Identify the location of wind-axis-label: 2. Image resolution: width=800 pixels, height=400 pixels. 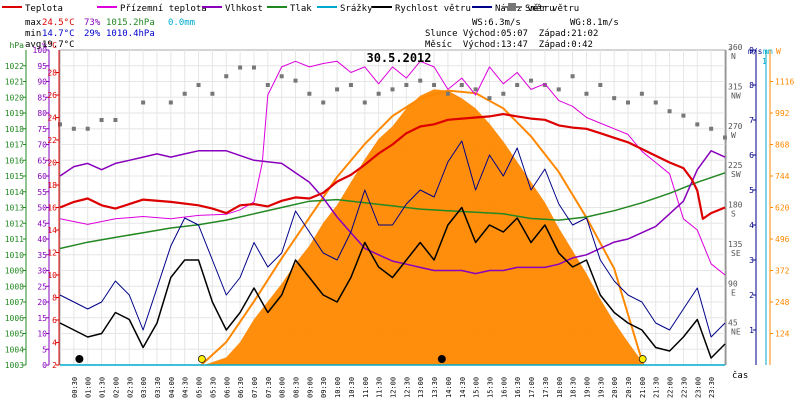
(751, 295).